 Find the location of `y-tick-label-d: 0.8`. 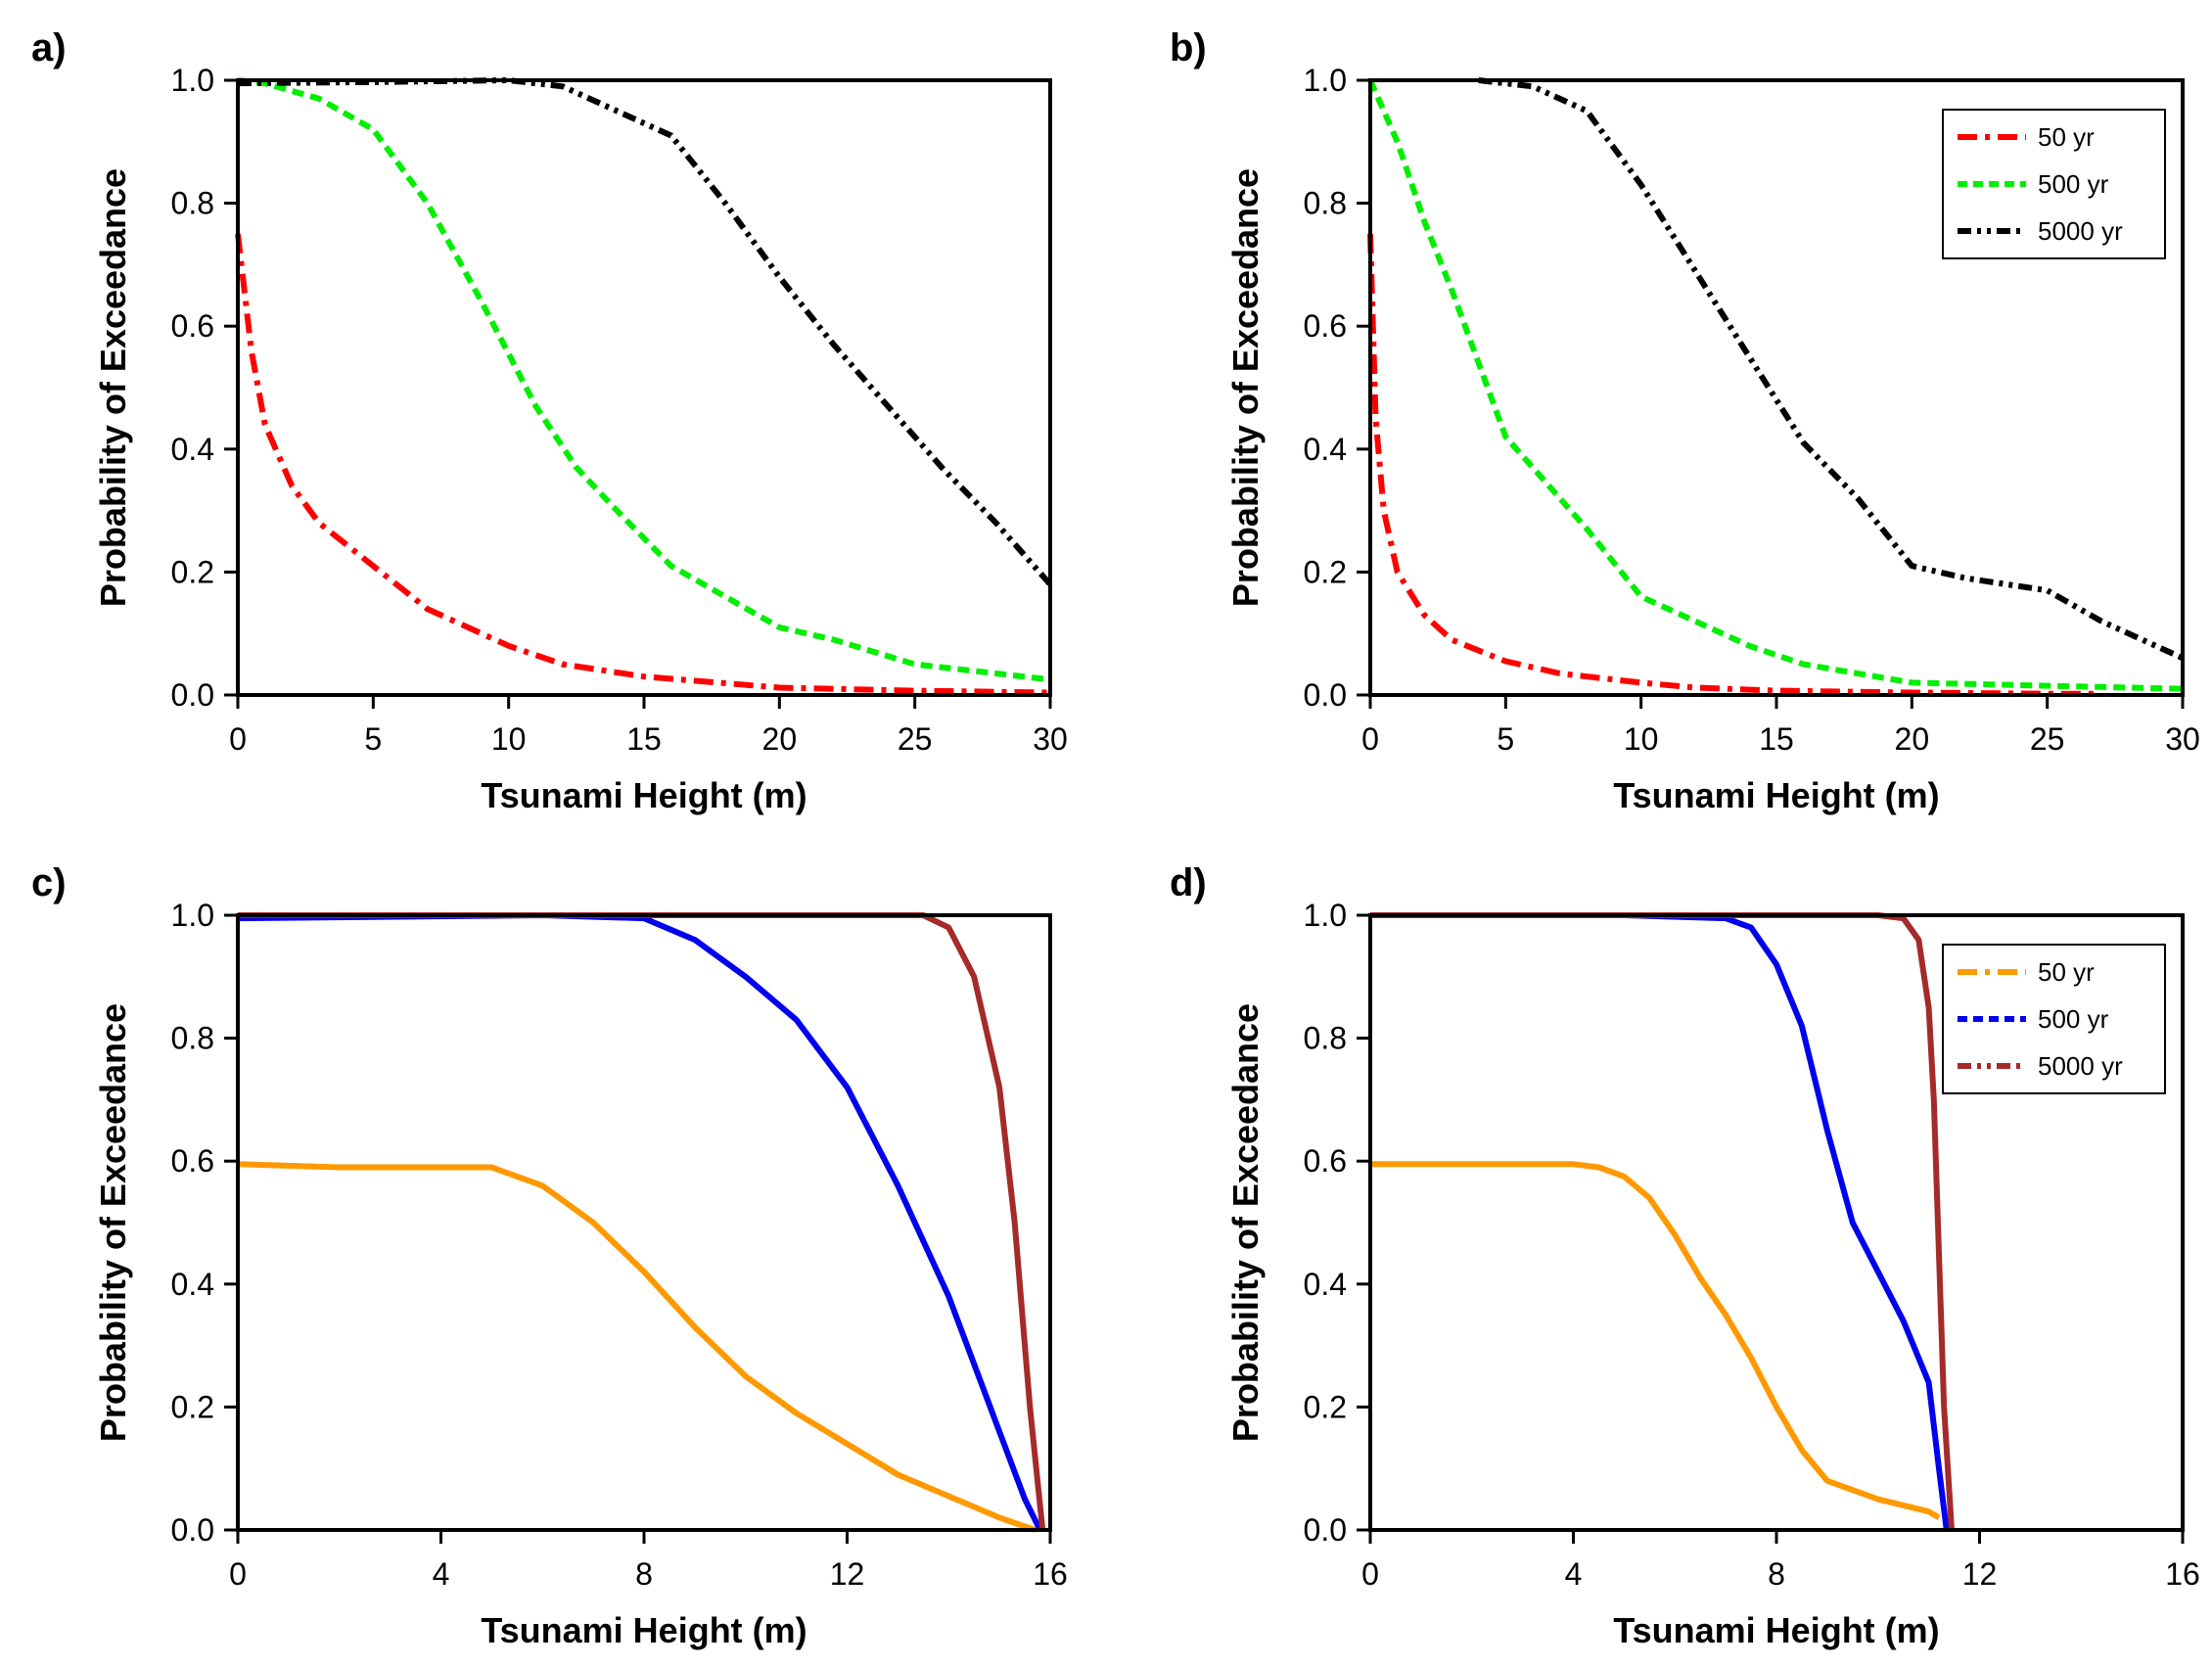

y-tick-label-d: 0.8 is located at coordinates (1325, 1038).